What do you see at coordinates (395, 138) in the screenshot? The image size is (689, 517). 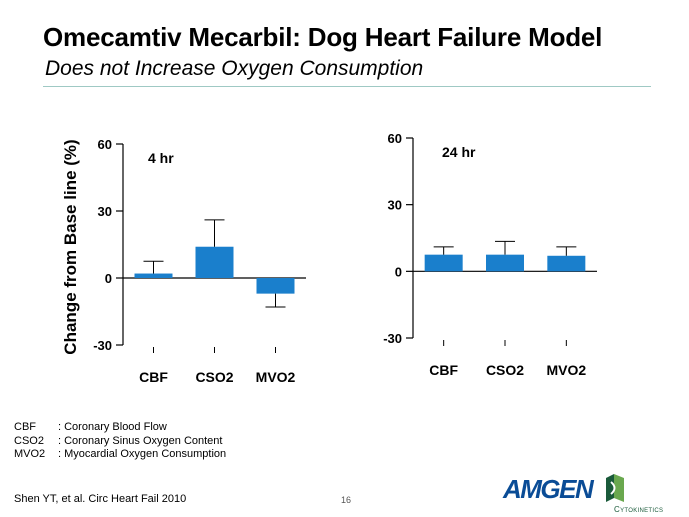 I see `chart2-y-tick-label: 60` at bounding box center [395, 138].